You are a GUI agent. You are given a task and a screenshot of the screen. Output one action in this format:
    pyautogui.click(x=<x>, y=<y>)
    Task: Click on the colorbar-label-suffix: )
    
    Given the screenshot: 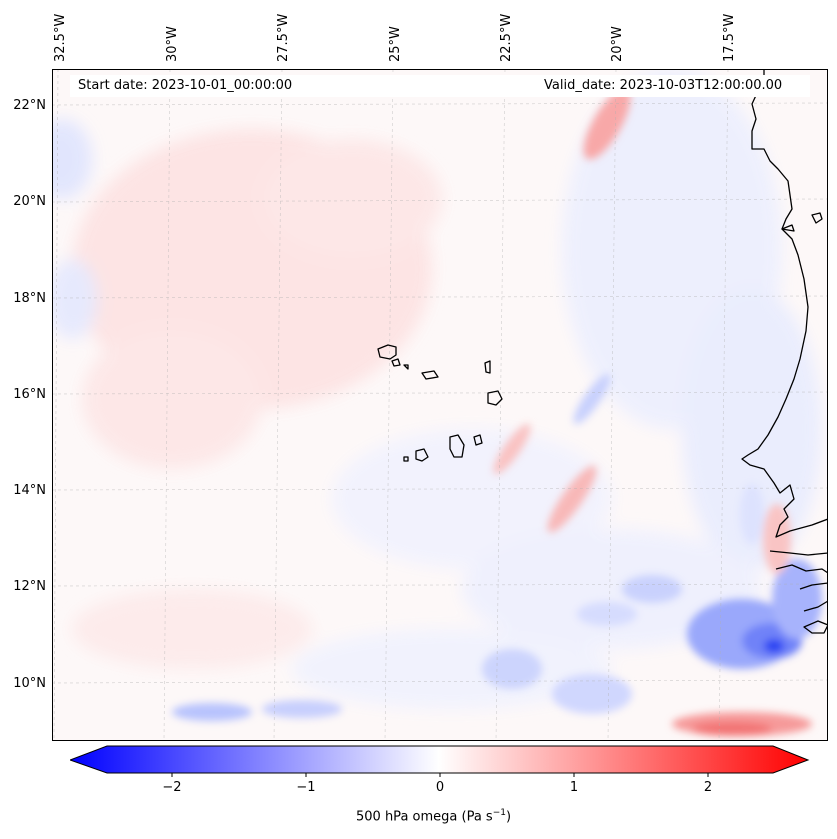 What is the action you would take?
    pyautogui.click(x=508, y=817)
    